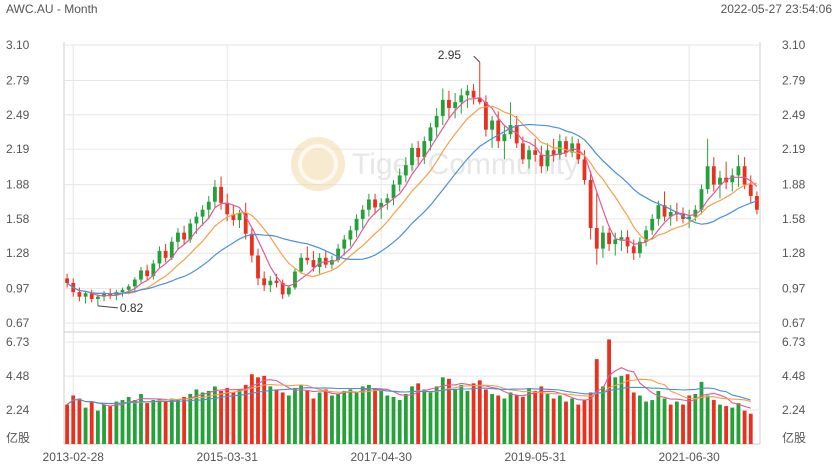 This screenshot has height=470, width=840. Describe the element at coordinates (74, 457) in the screenshot. I see `time-tick-label: 2013-02-28` at that location.